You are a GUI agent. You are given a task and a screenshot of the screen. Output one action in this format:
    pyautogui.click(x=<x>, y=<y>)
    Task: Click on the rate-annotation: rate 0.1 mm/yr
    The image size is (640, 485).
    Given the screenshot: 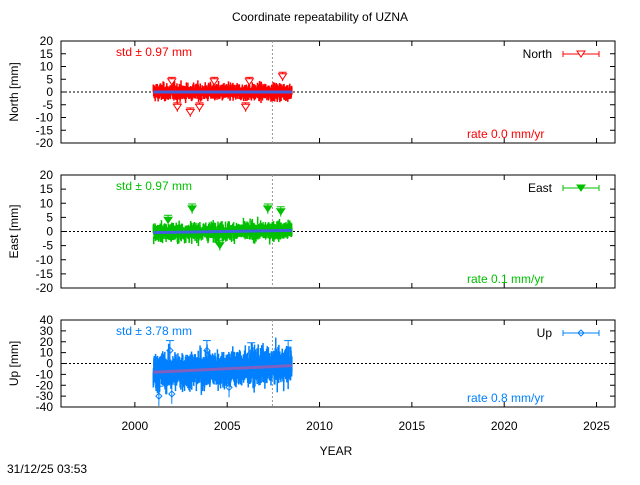 What is the action you would take?
    pyautogui.click(x=505, y=279)
    